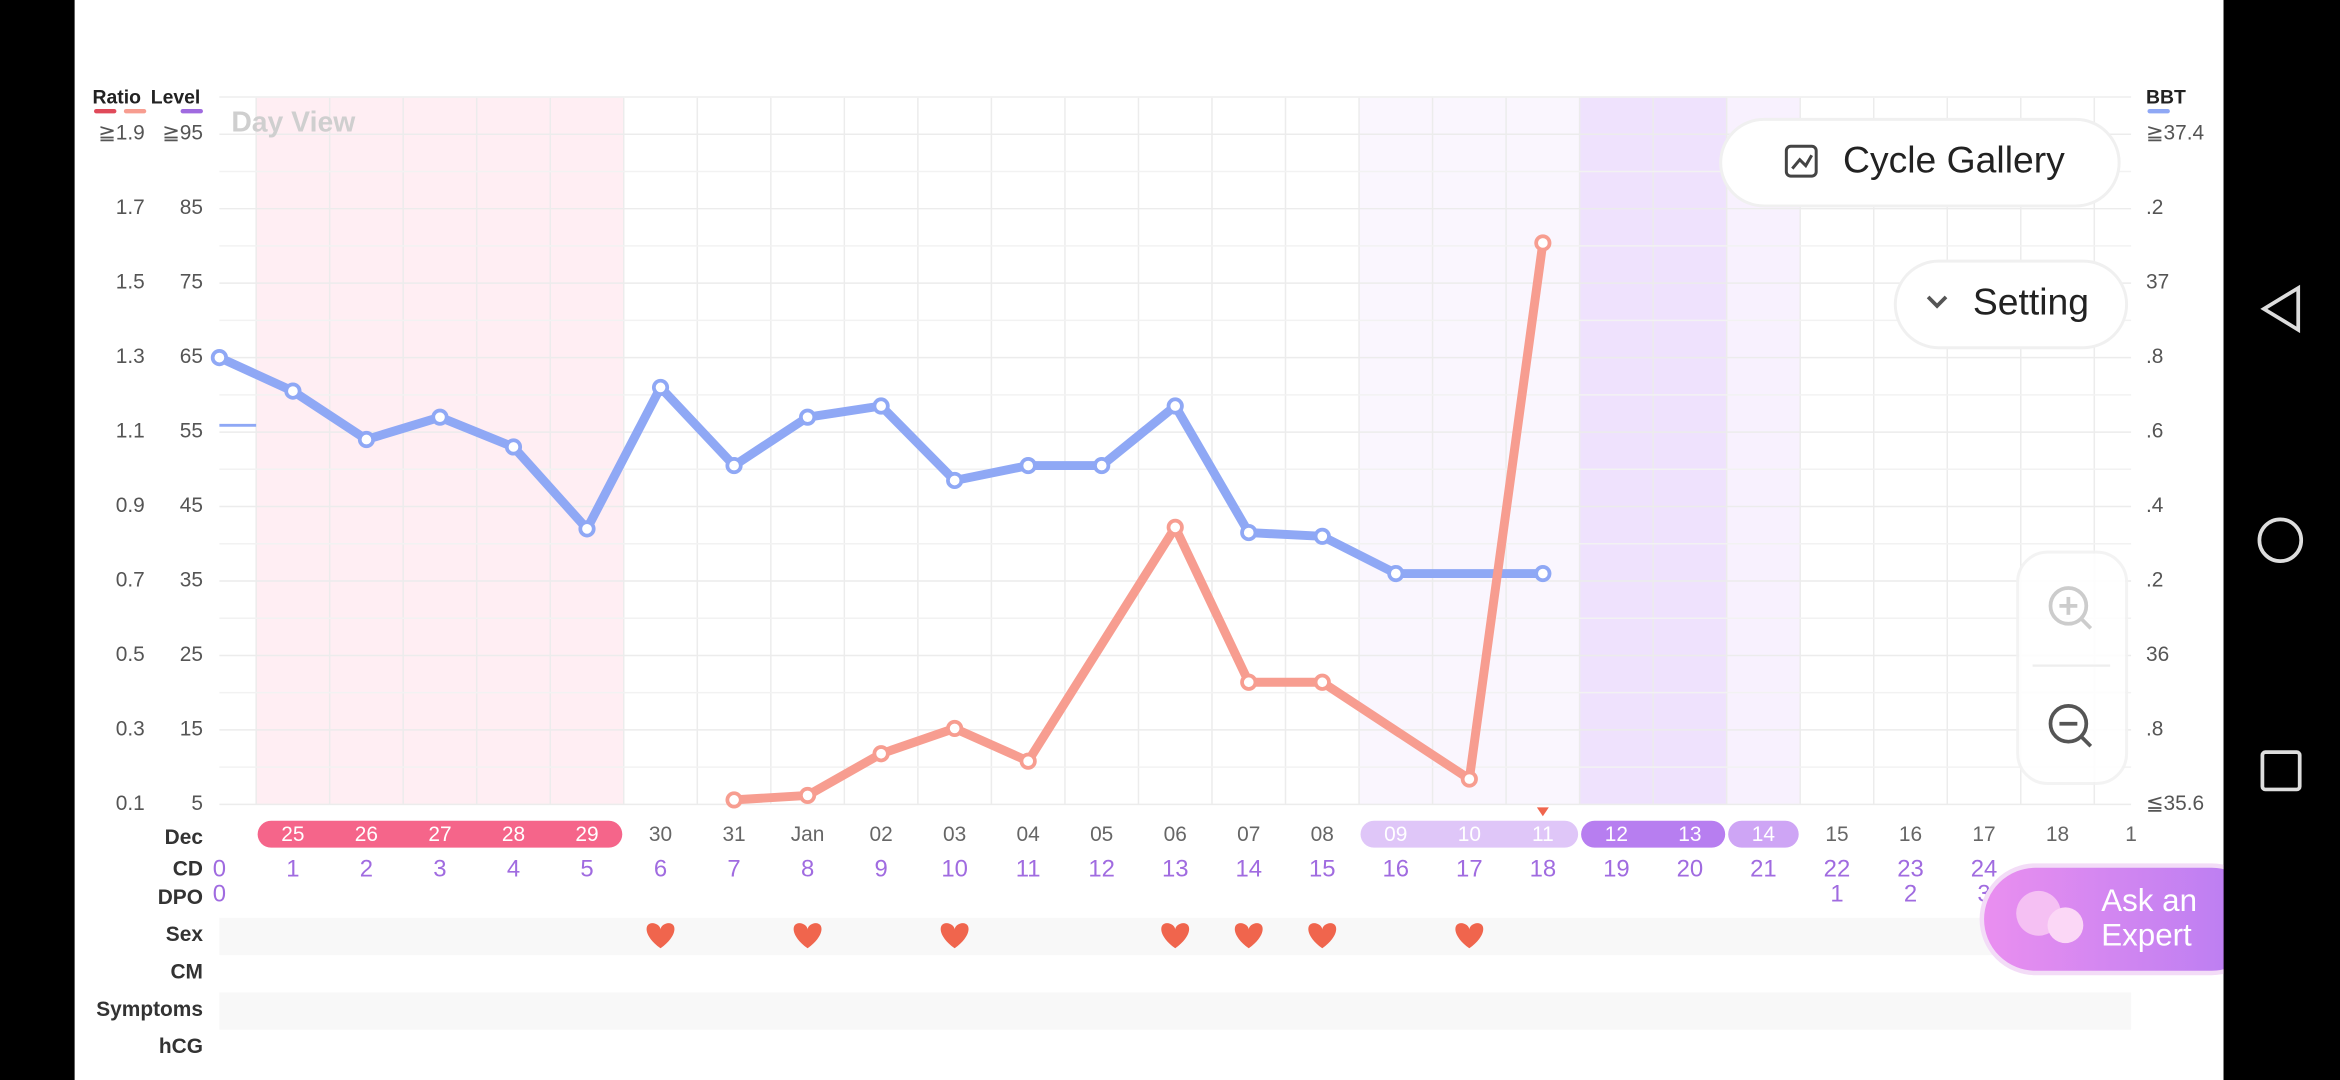 Image resolution: width=2340 pixels, height=1080 pixels. I want to click on date-label: 18, so click(2057, 834).